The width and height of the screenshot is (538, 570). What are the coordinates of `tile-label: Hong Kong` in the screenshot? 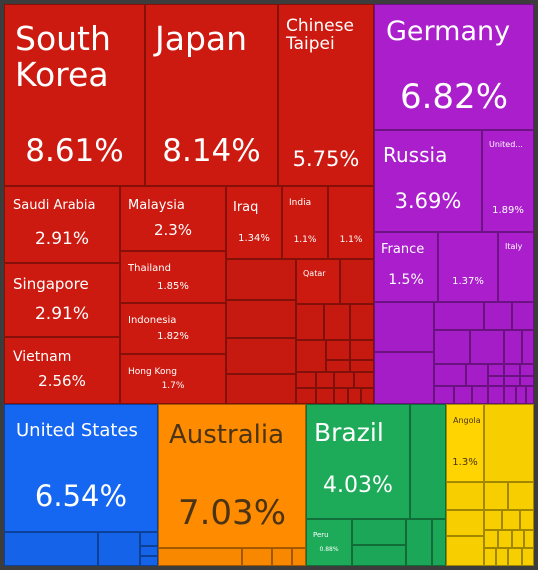 It's located at (152, 372).